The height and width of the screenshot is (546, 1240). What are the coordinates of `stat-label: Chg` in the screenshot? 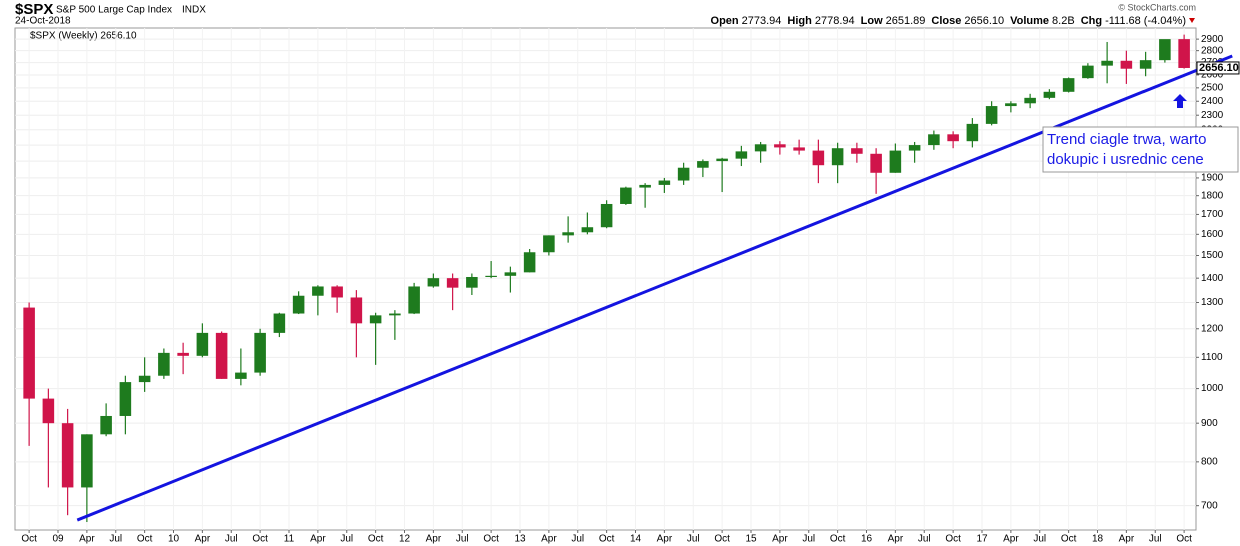 It's located at (1091, 21).